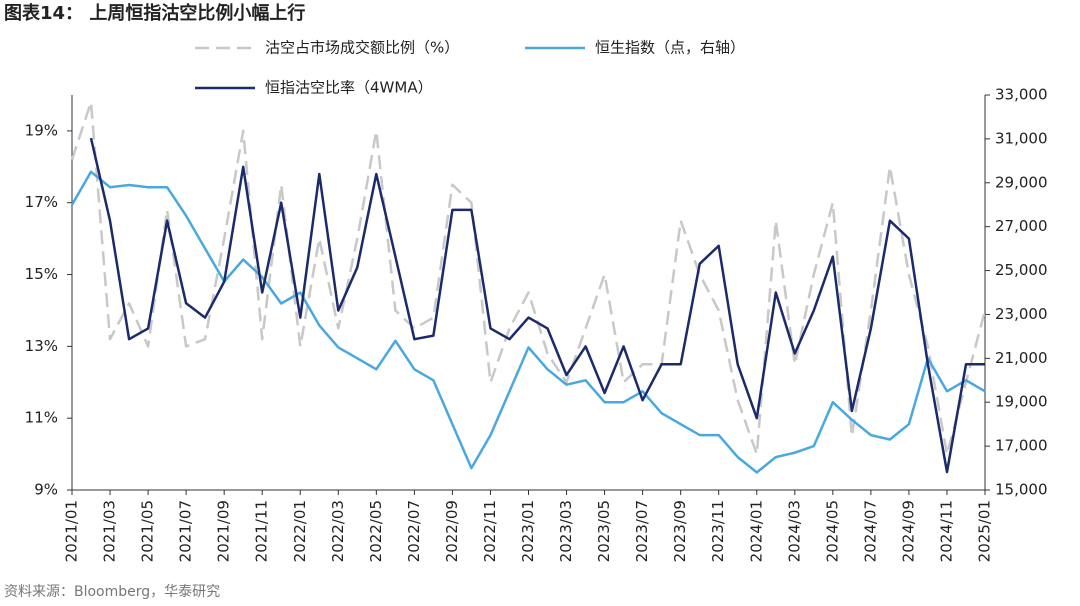 The image size is (1080, 606). I want to click on legend-label: 恒生指数（点，右轴）, so click(670, 48).